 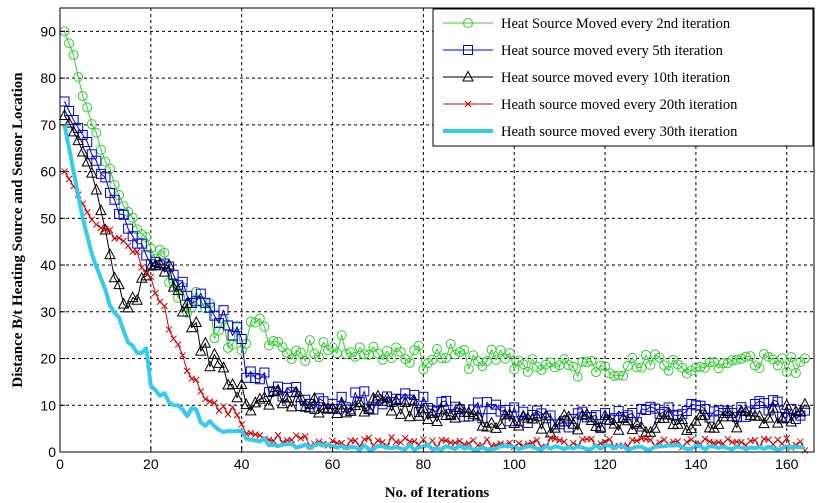 What do you see at coordinates (48, 312) in the screenshot?
I see `y-tick-label: 30` at bounding box center [48, 312].